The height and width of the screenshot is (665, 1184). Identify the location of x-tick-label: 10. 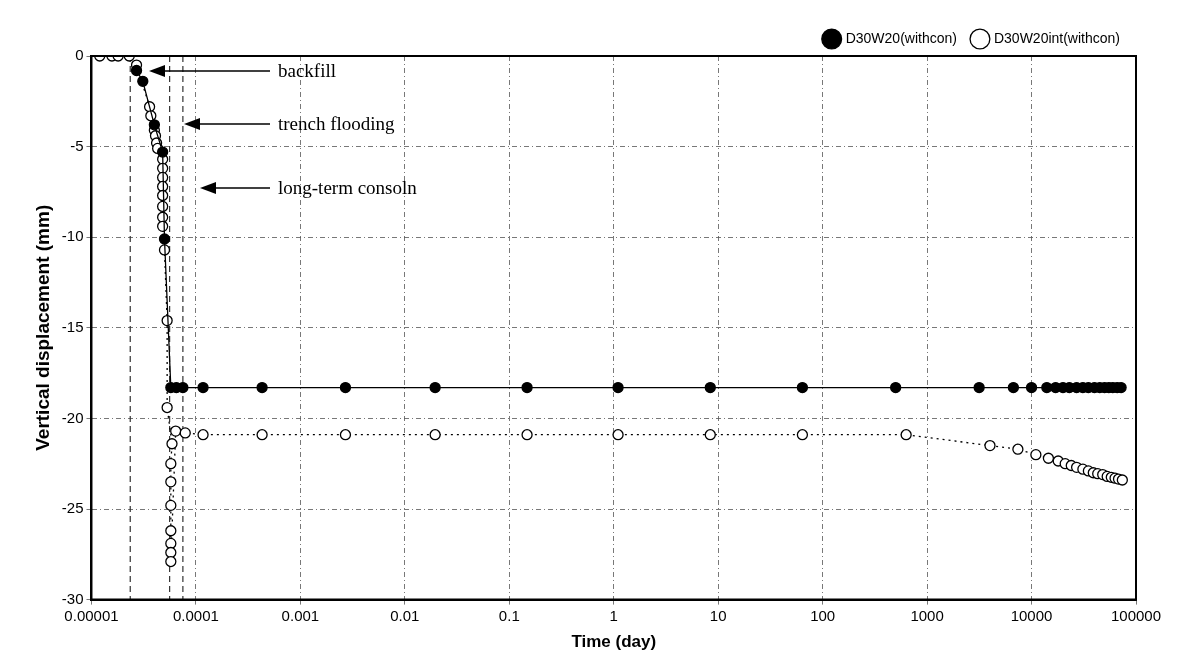
(718, 615).